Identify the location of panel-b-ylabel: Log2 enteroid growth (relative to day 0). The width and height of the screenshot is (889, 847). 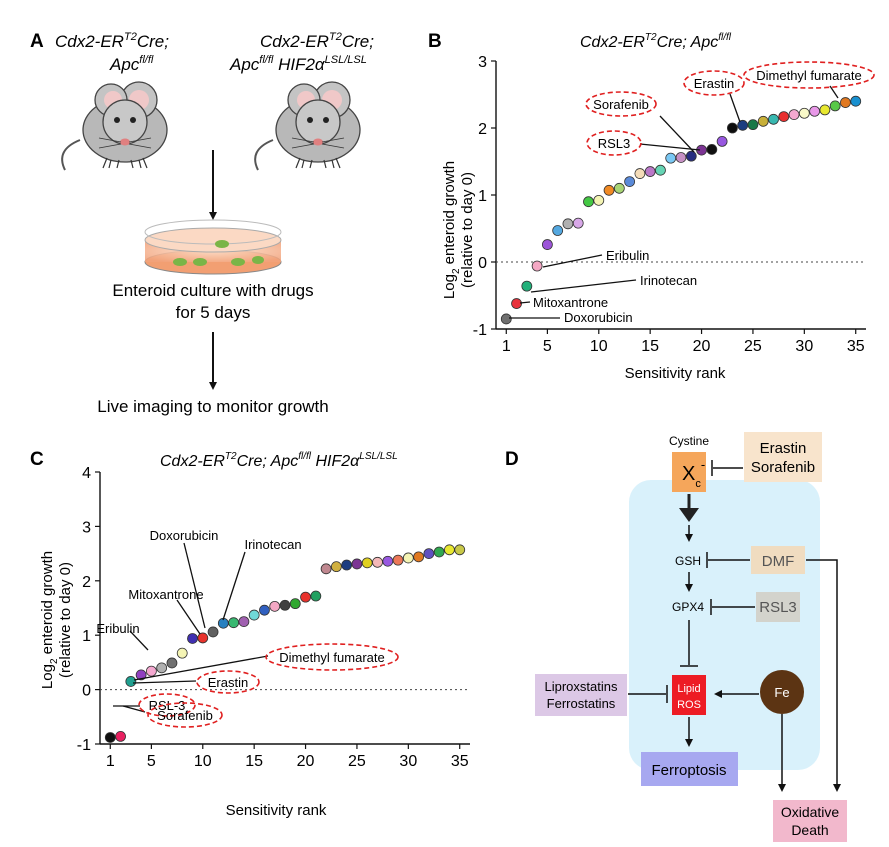
(458, 230).